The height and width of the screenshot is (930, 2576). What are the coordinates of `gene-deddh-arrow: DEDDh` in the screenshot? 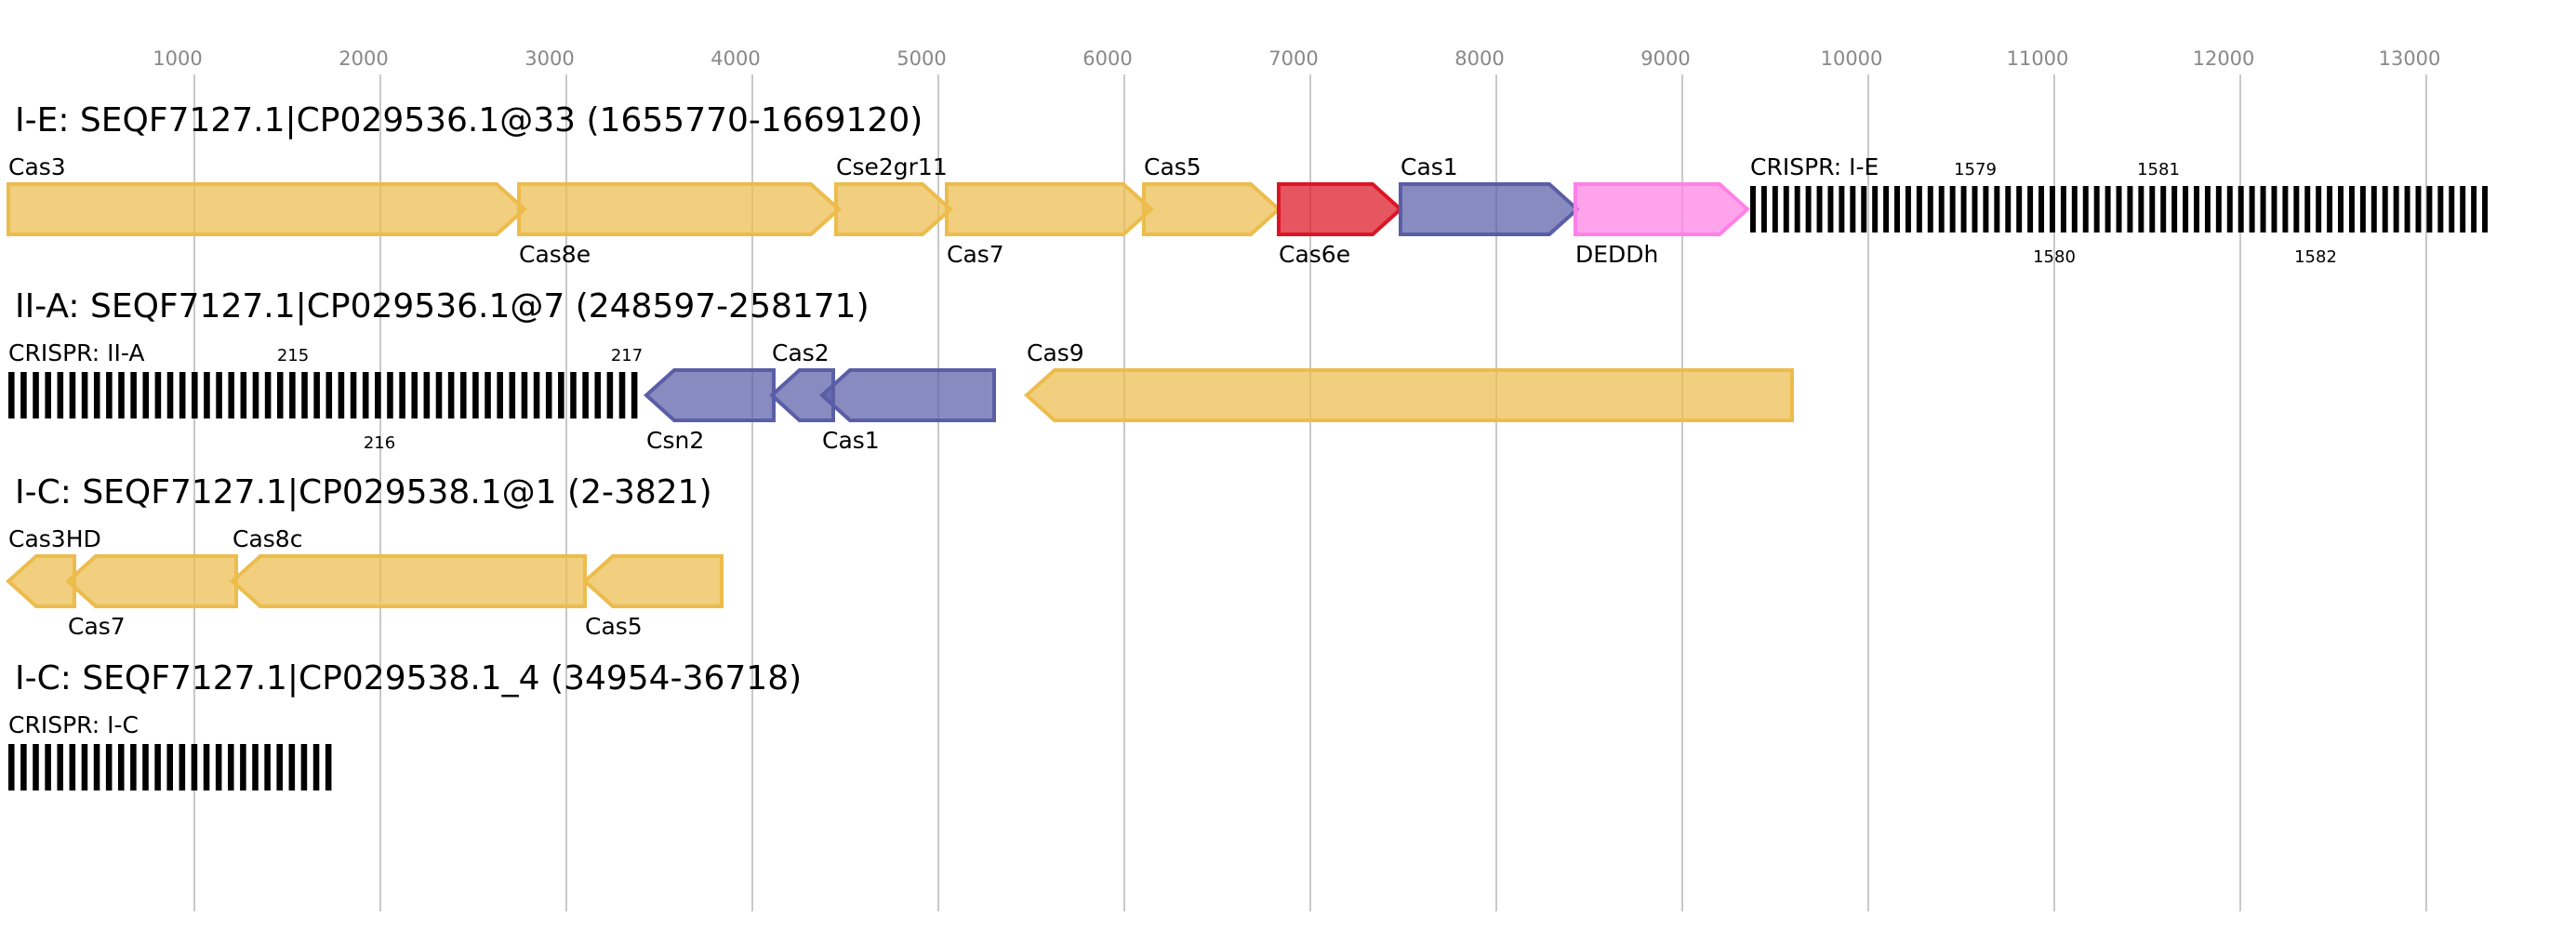 It's located at (1661, 225).